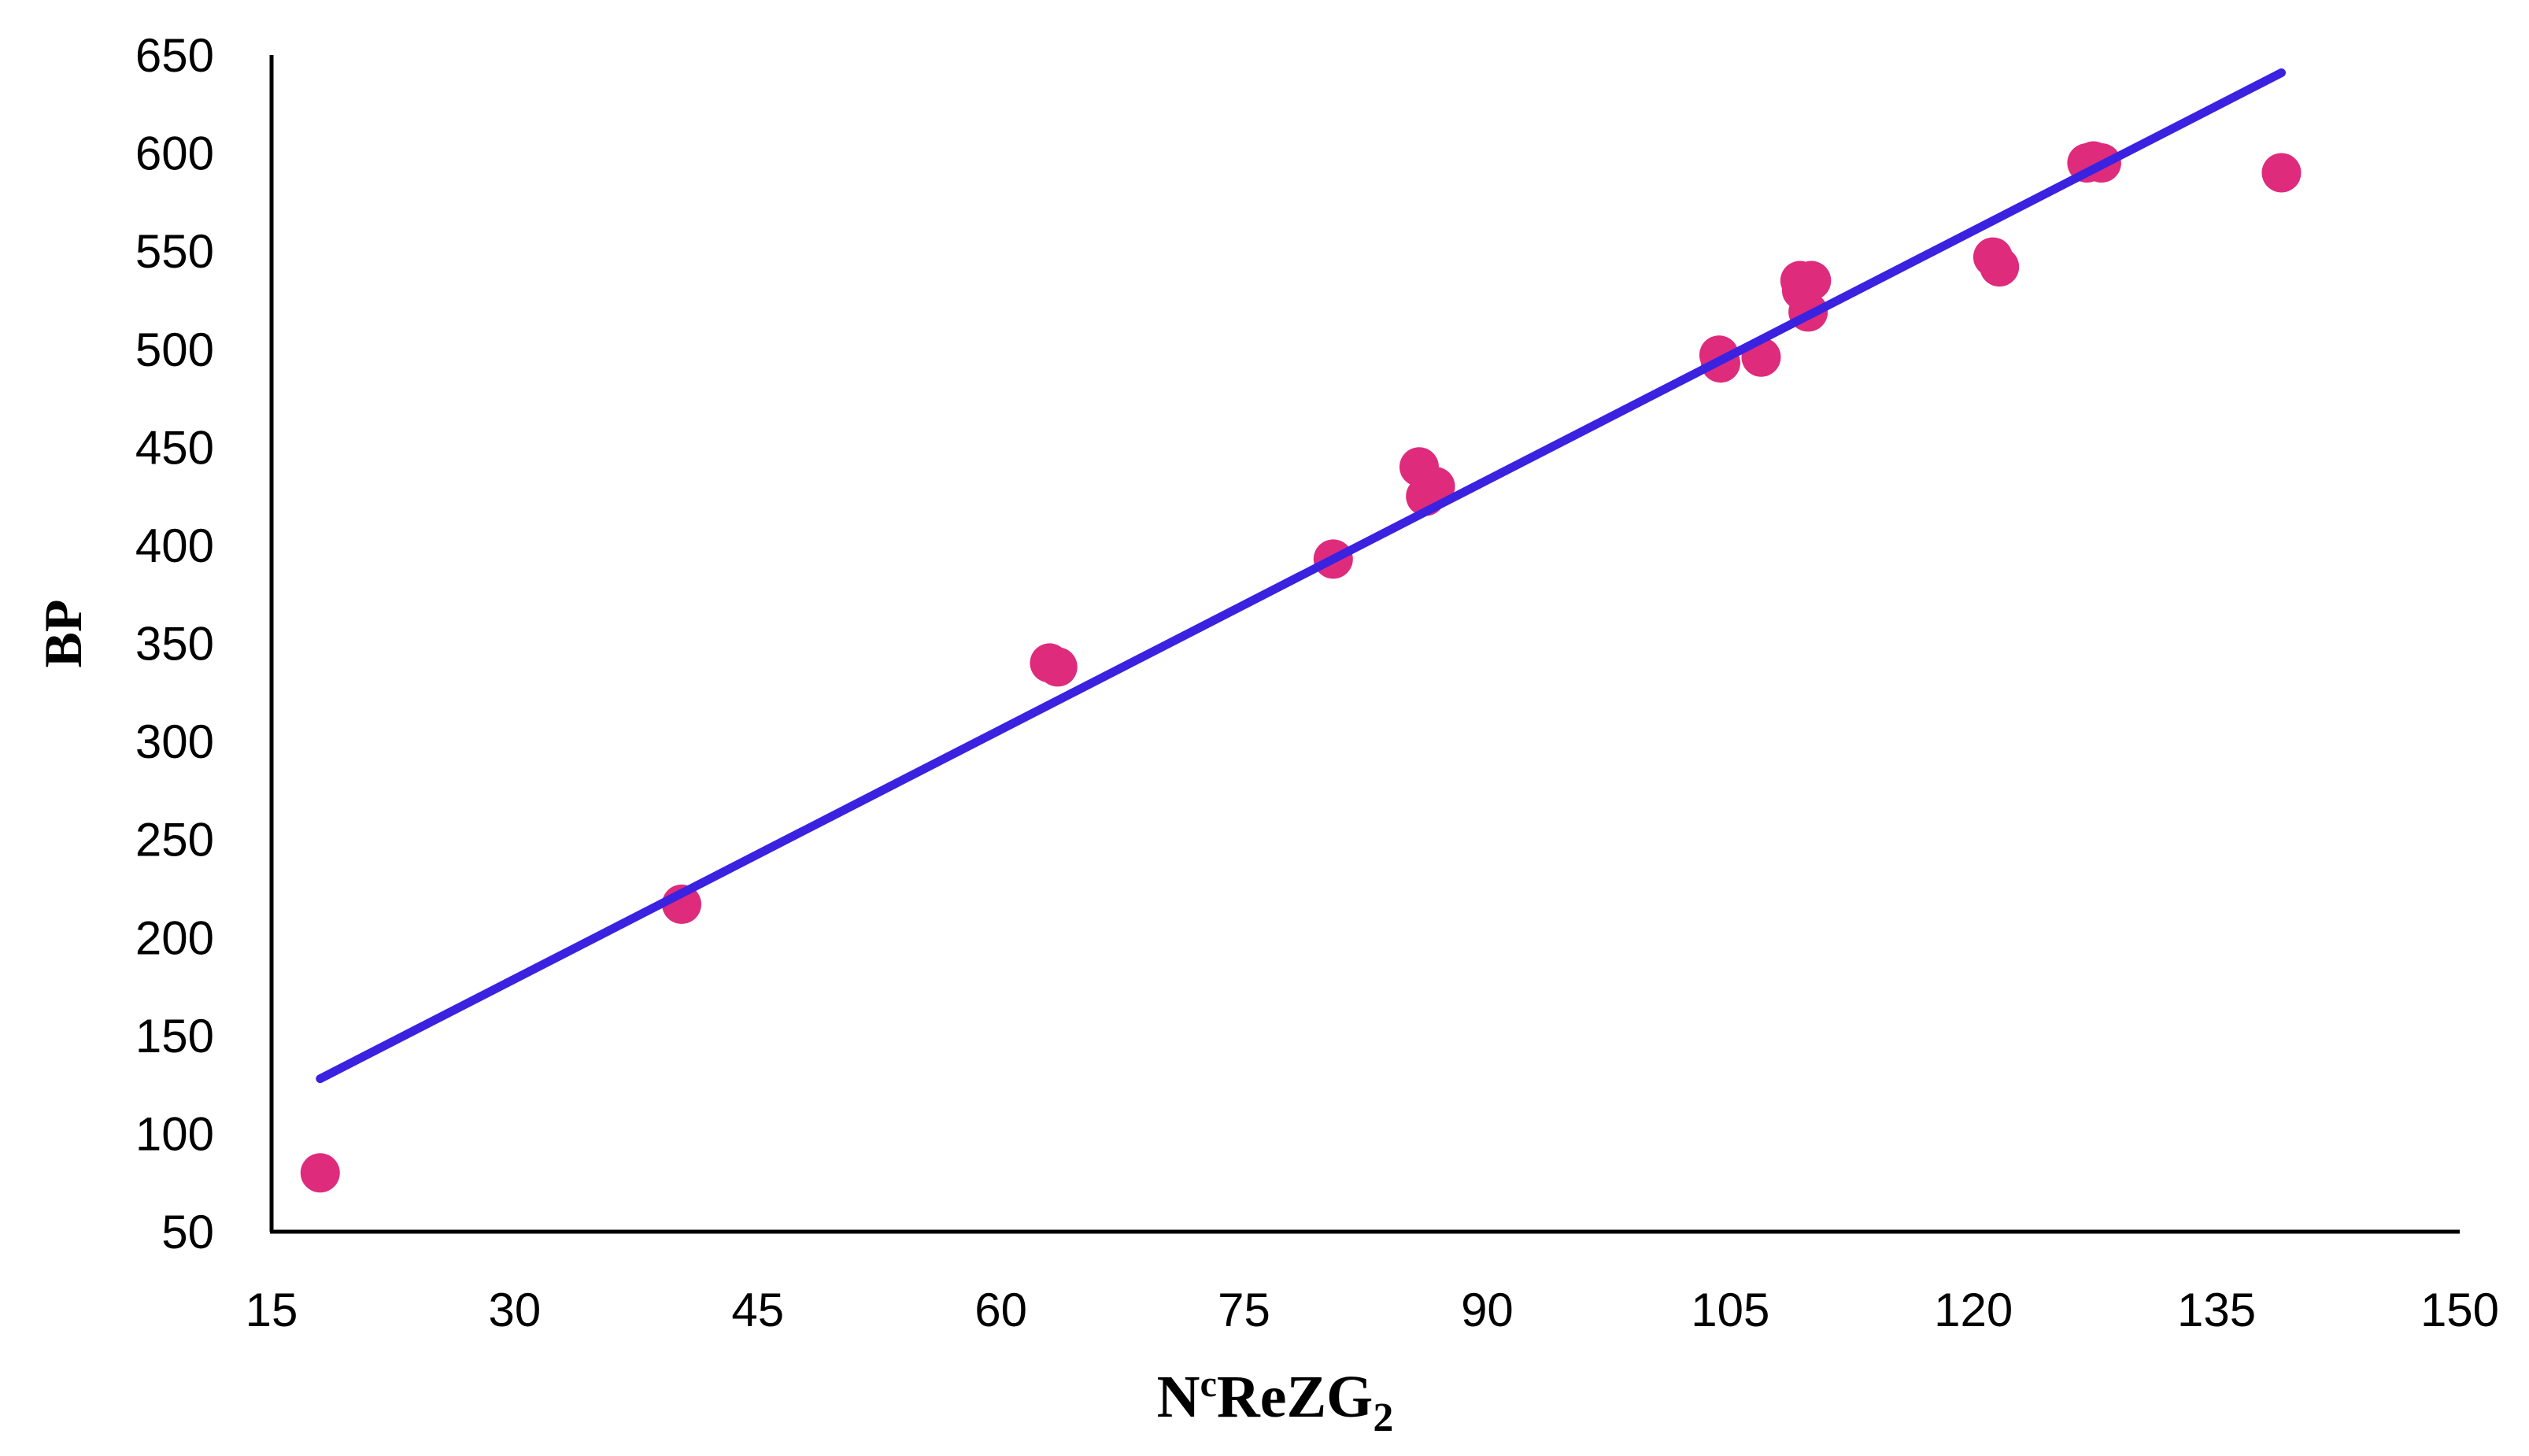 The height and width of the screenshot is (1456, 2529). Describe the element at coordinates (174, 153) in the screenshot. I see `y-tick-label: 600` at that location.